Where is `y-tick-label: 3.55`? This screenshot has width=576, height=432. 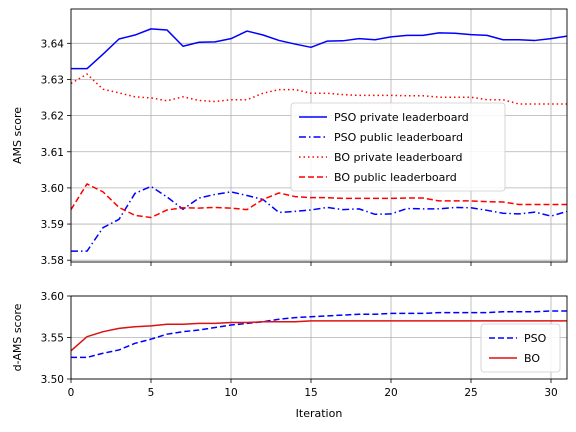 y-tick-label: 3.55 is located at coordinates (52, 339).